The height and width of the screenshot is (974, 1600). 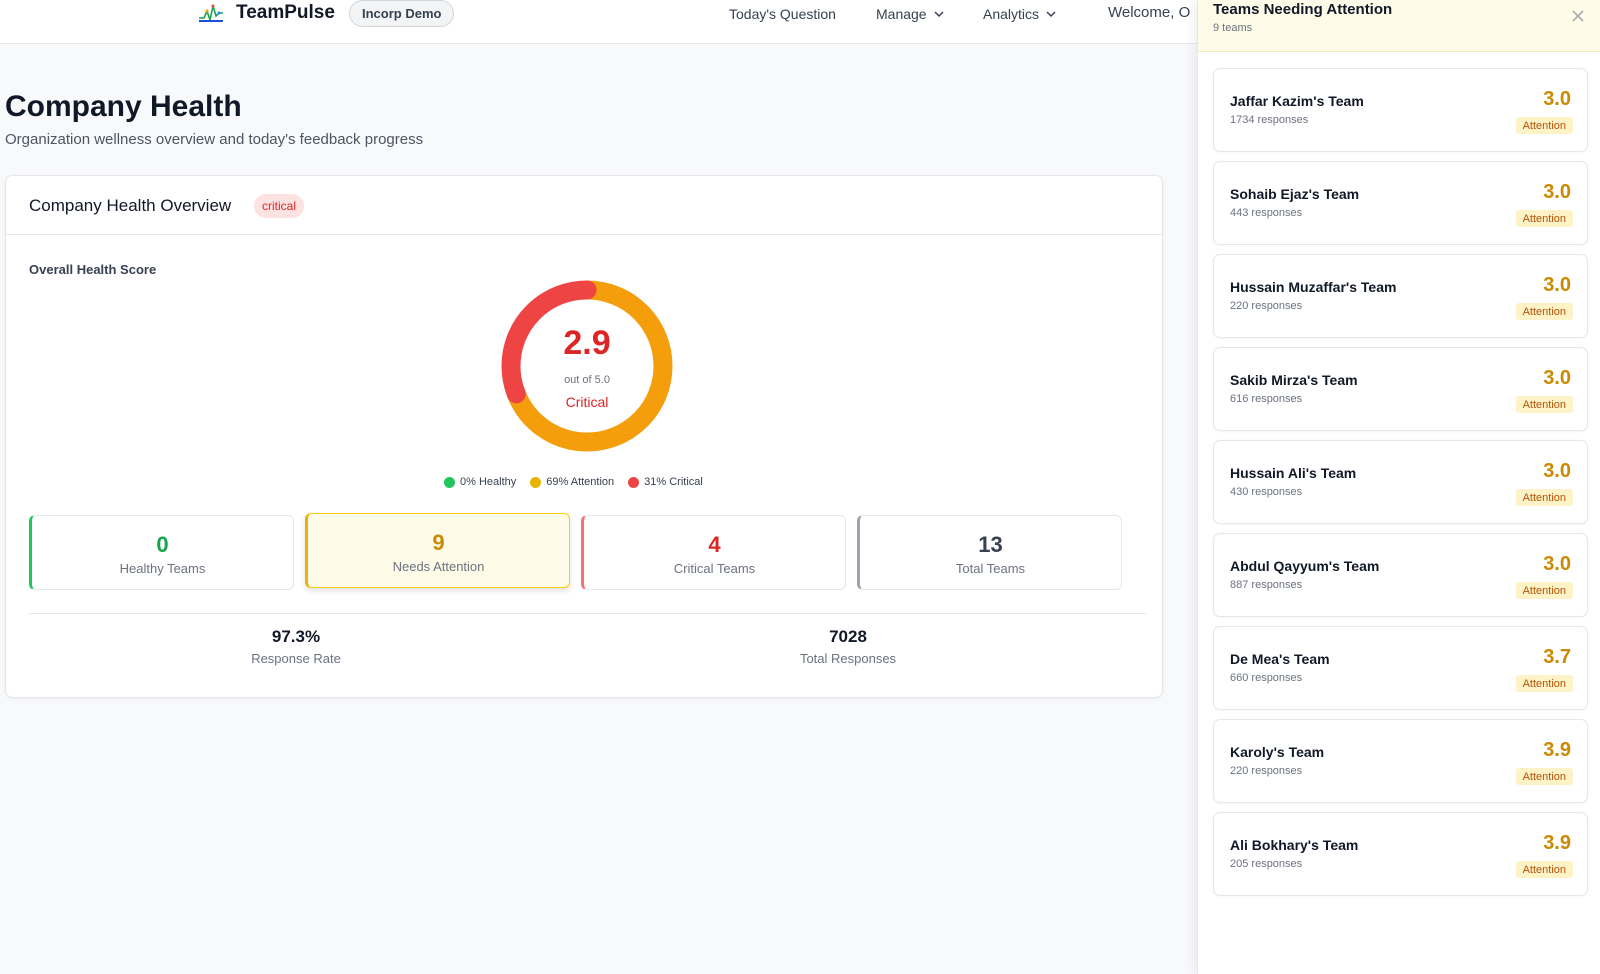 I want to click on nav-analytics: Analytics, so click(x=1020, y=14).